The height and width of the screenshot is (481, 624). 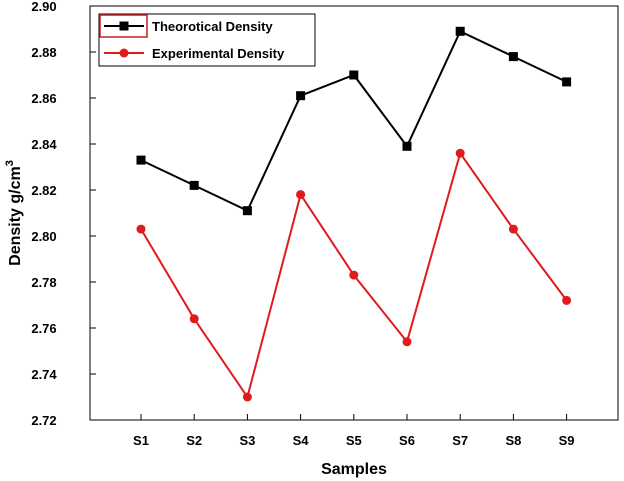 What do you see at coordinates (513, 440) in the screenshot?
I see `x-tick-label: S8` at bounding box center [513, 440].